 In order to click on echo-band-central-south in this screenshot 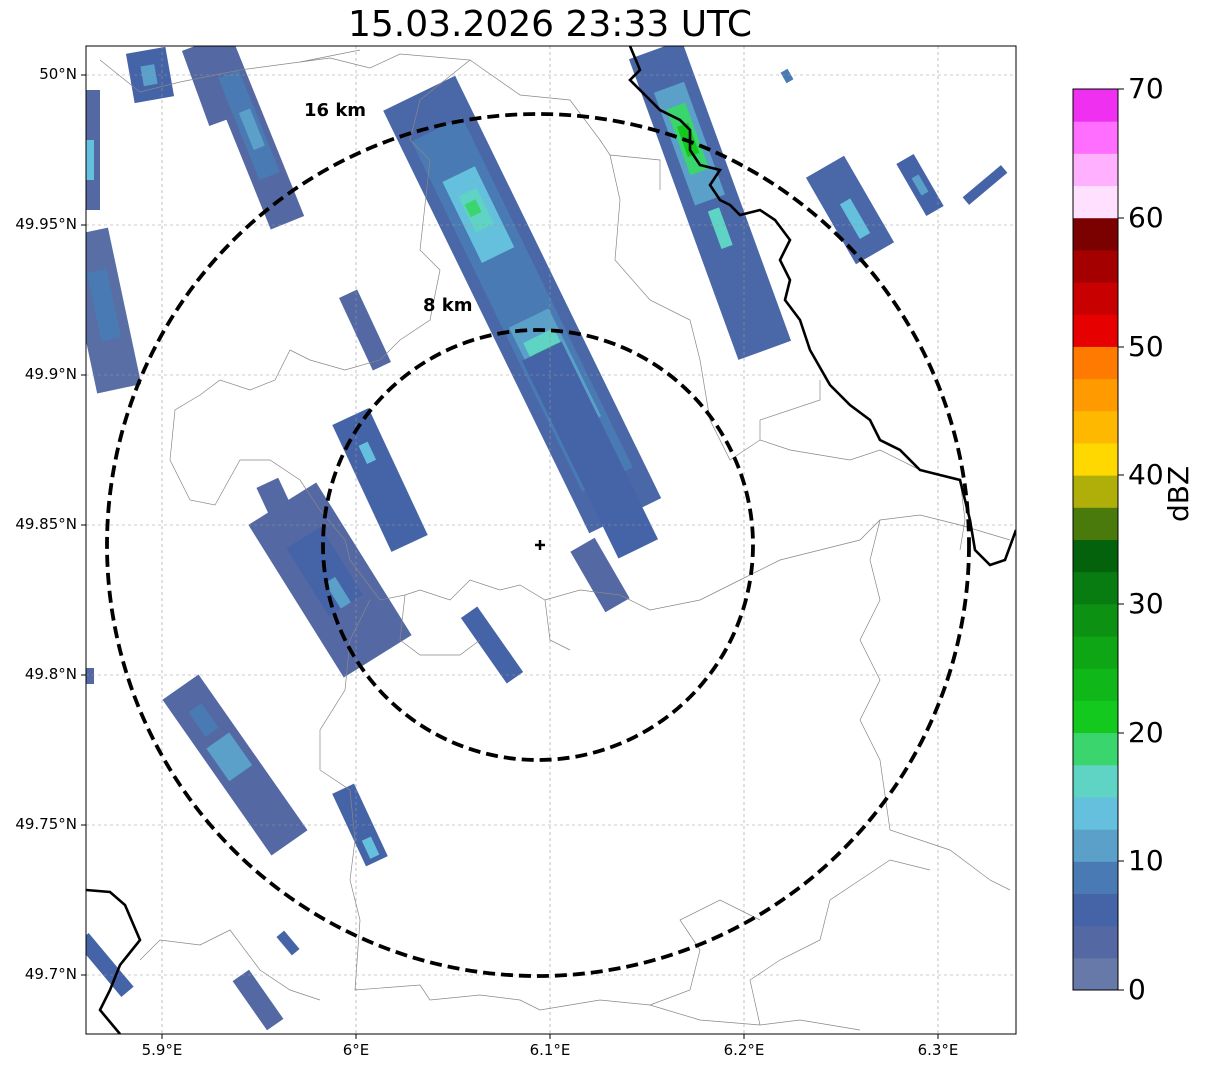, I will do `click(600, 575)`.